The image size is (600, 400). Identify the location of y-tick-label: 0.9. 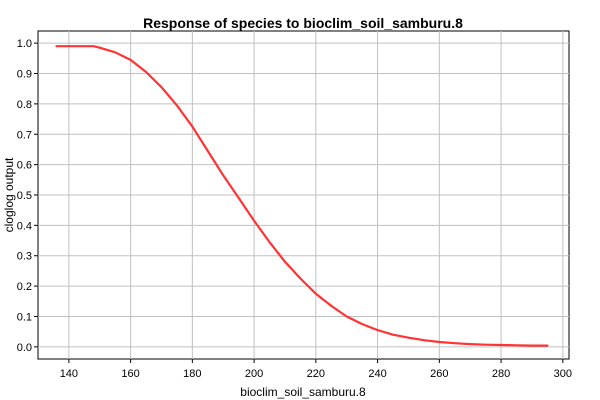
(24, 75).